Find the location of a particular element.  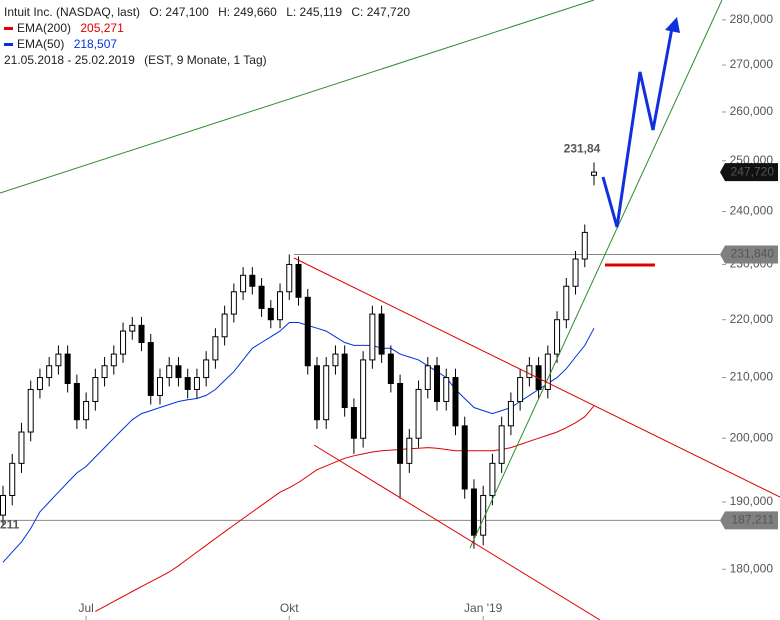

x-tick-label: Jul is located at coordinates (85, 608).